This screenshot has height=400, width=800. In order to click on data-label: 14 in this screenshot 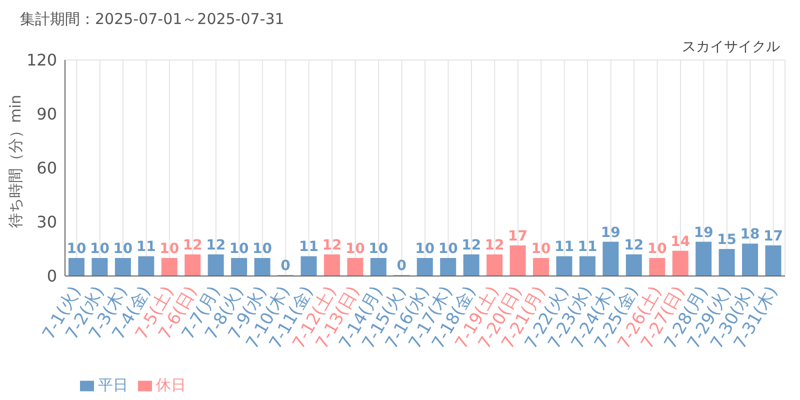, I will do `click(680, 242)`.